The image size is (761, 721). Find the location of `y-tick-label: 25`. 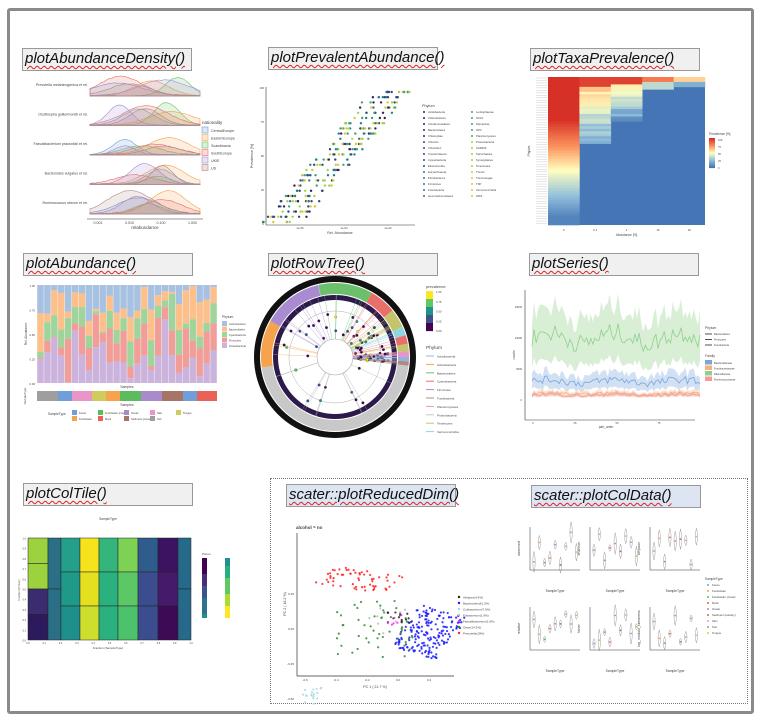

y-tick-label: 25 is located at coordinates (263, 190).